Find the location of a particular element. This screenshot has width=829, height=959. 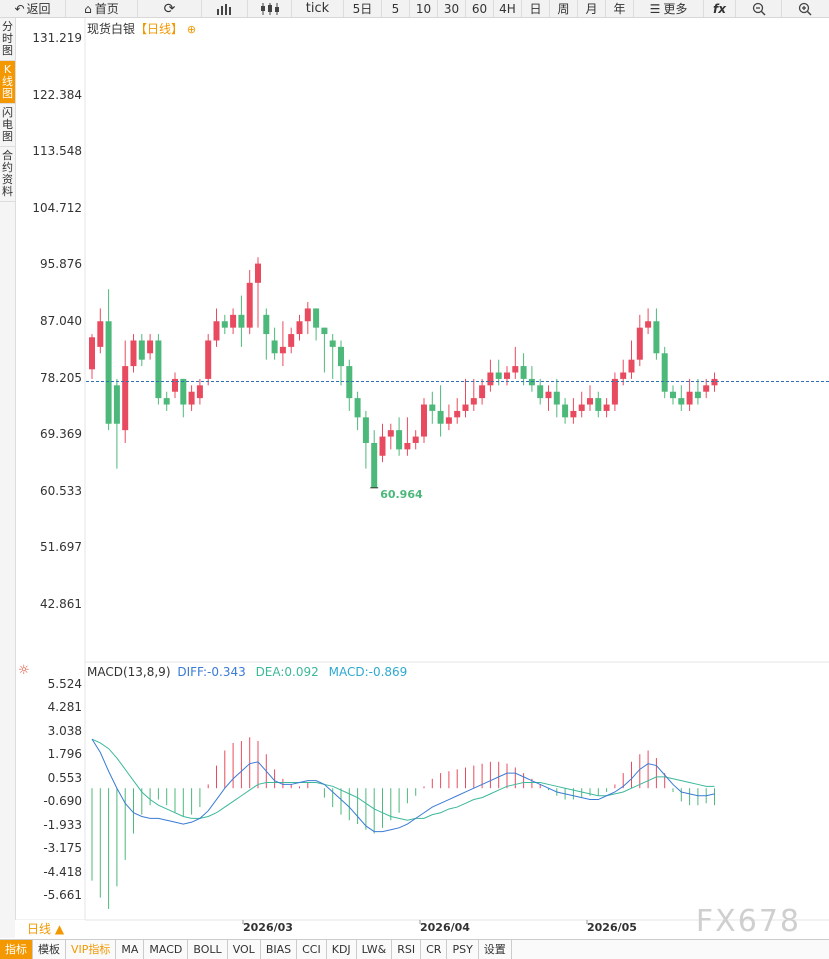

tick-button: tick is located at coordinates (318, 8).